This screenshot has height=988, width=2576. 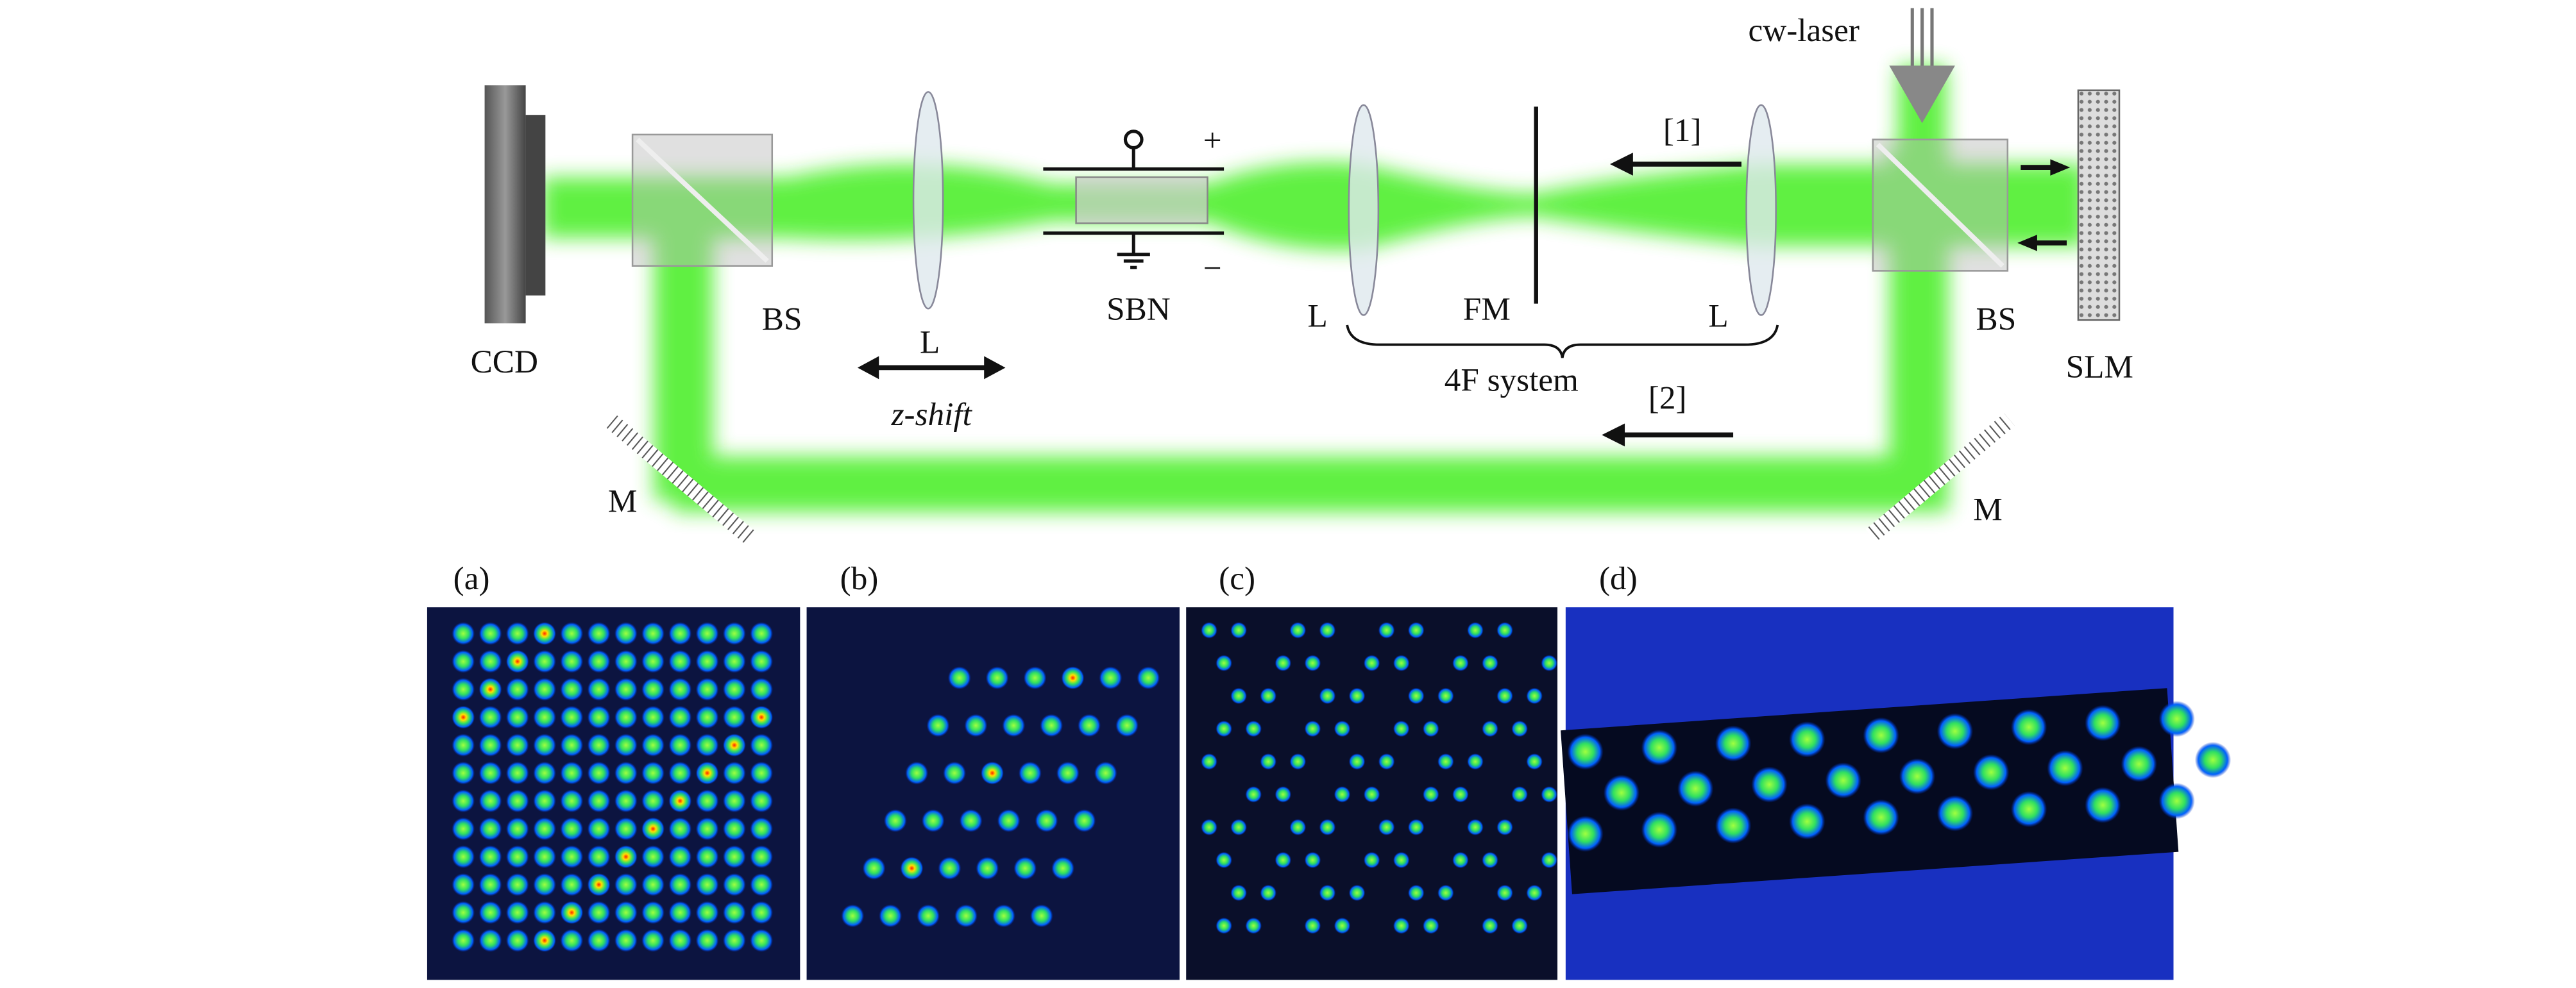 I want to click on label: SBN, so click(x=1138, y=309).